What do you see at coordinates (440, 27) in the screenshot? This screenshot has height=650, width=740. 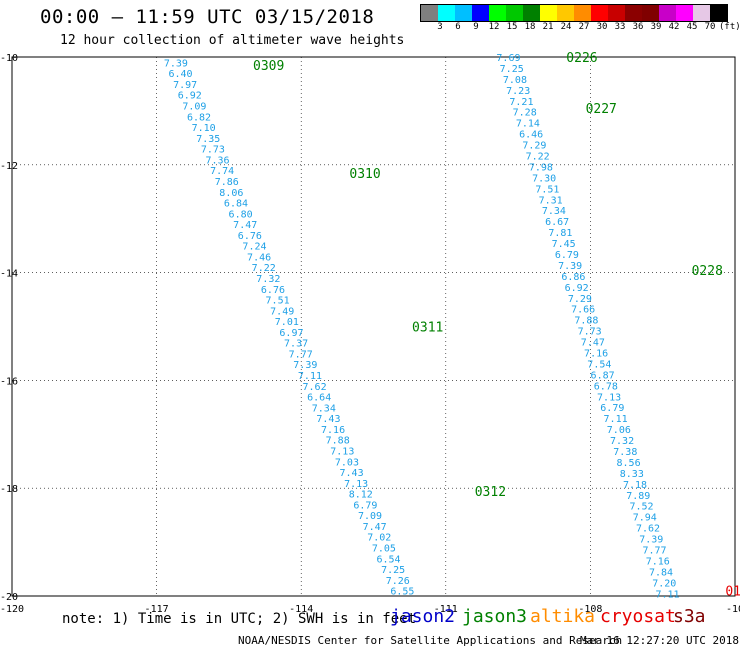 I see `legend-label: 3` at bounding box center [440, 27].